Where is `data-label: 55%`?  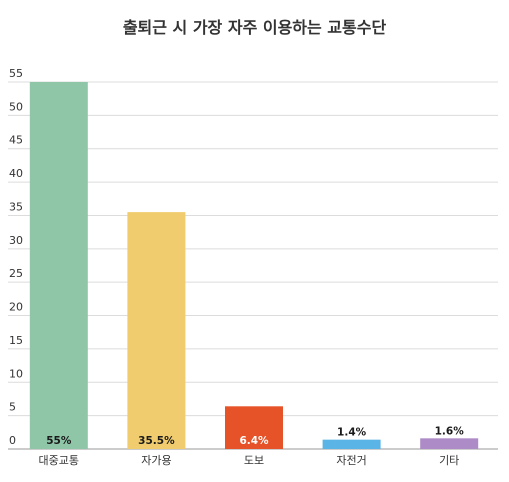 data-label: 55% is located at coordinates (59, 441).